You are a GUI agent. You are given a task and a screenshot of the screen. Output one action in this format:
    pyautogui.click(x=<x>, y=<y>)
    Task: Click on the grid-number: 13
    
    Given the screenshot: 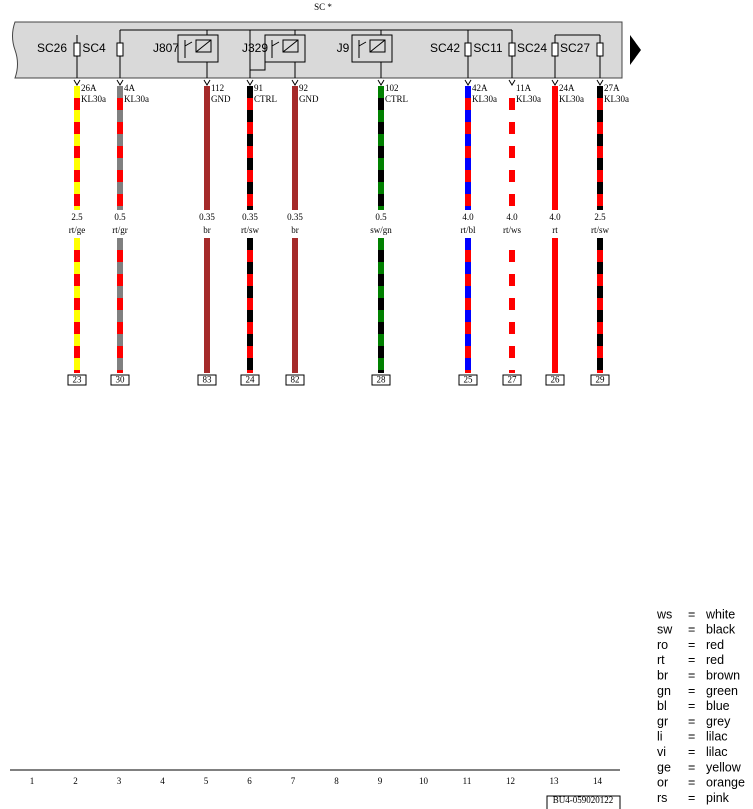 What is the action you would take?
    pyautogui.click(x=555, y=781)
    